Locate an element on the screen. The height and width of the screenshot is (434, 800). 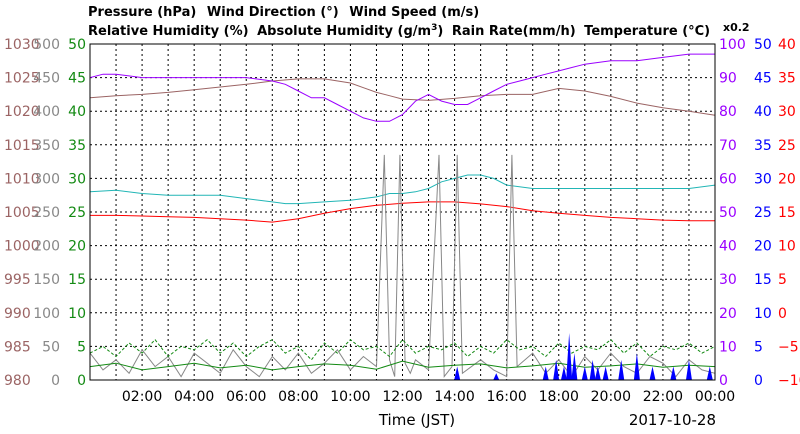
y-tick-label-pressure: 1010 is located at coordinates (22, 179).